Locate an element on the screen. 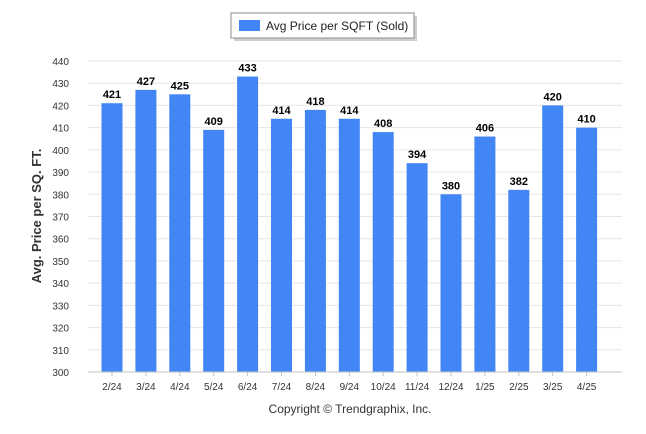  x-tick-label: 10/24 is located at coordinates (383, 387).